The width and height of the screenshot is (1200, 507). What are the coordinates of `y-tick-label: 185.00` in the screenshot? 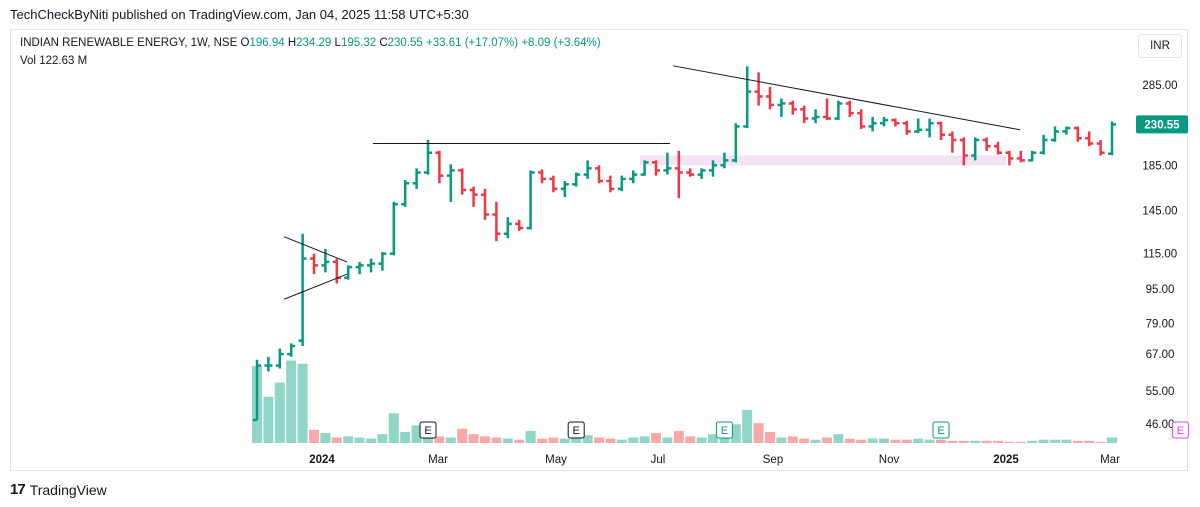 It's located at (1159, 166).